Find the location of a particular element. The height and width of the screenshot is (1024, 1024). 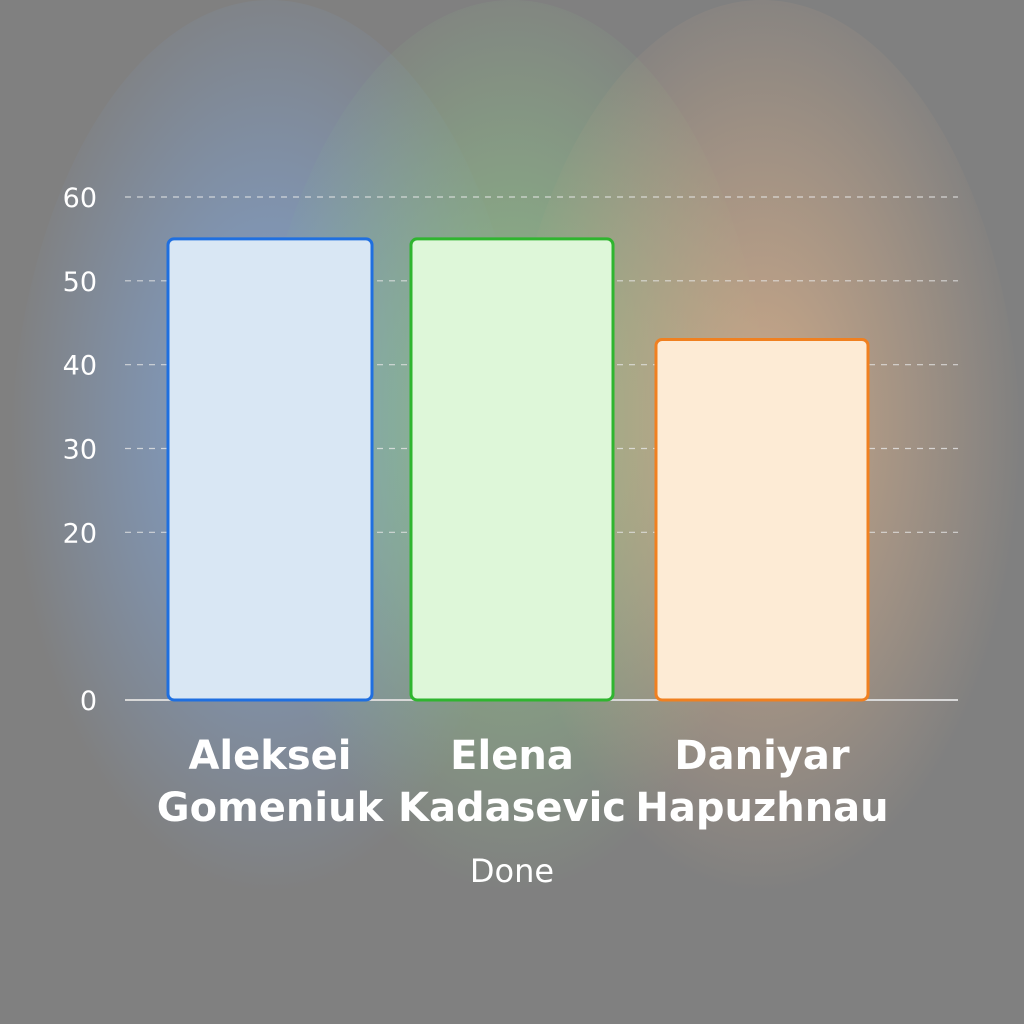

y-tick-label: 50 is located at coordinates (80, 282).